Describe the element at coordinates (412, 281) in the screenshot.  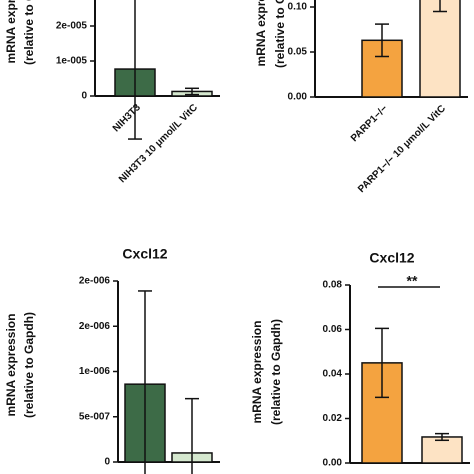
I see `significance-label: **` at that location.